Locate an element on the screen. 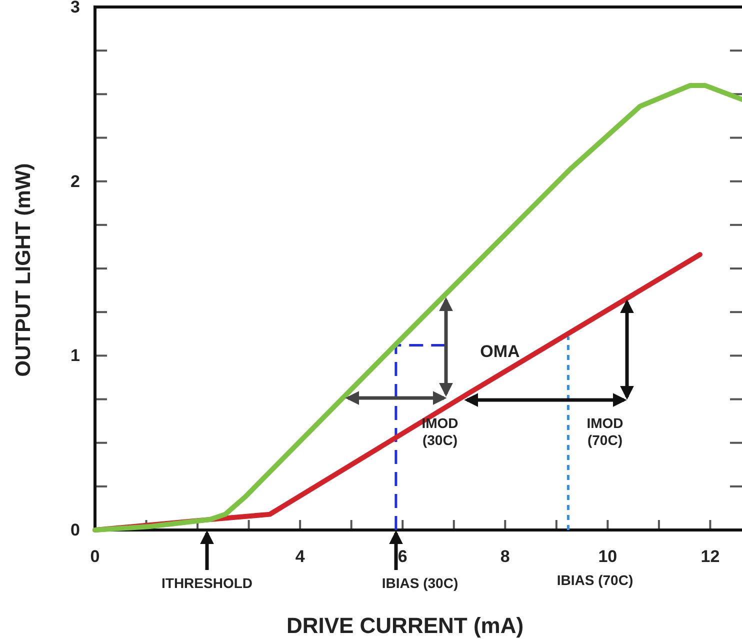 The height and width of the screenshot is (639, 742). x-tick-label: 8 is located at coordinates (505, 556).